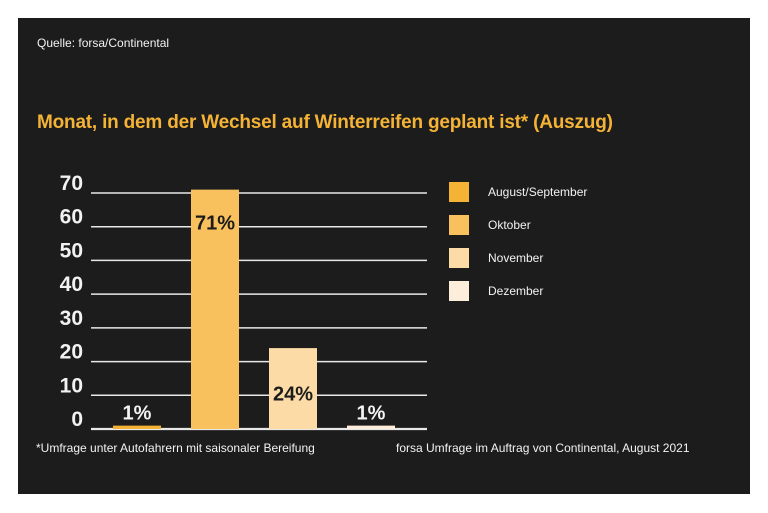 This screenshot has width=768, height=513. I want to click on legend-item: November, so click(518, 257).